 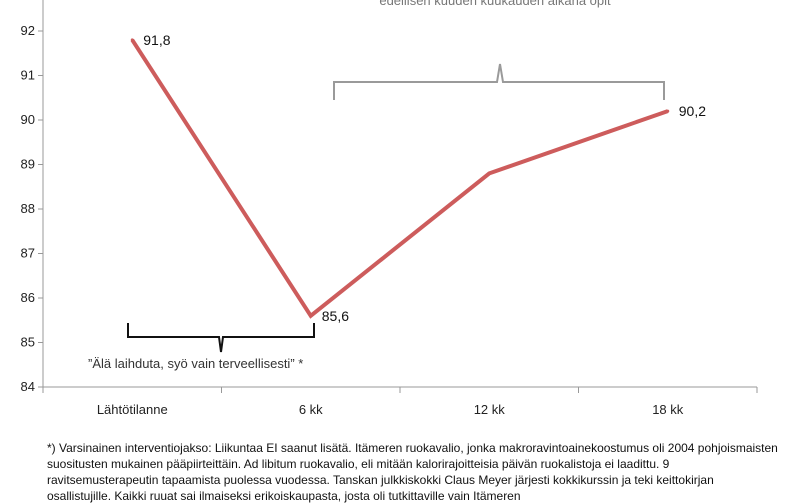 I want to click on y-tick-label: 90, so click(x=28, y=119).